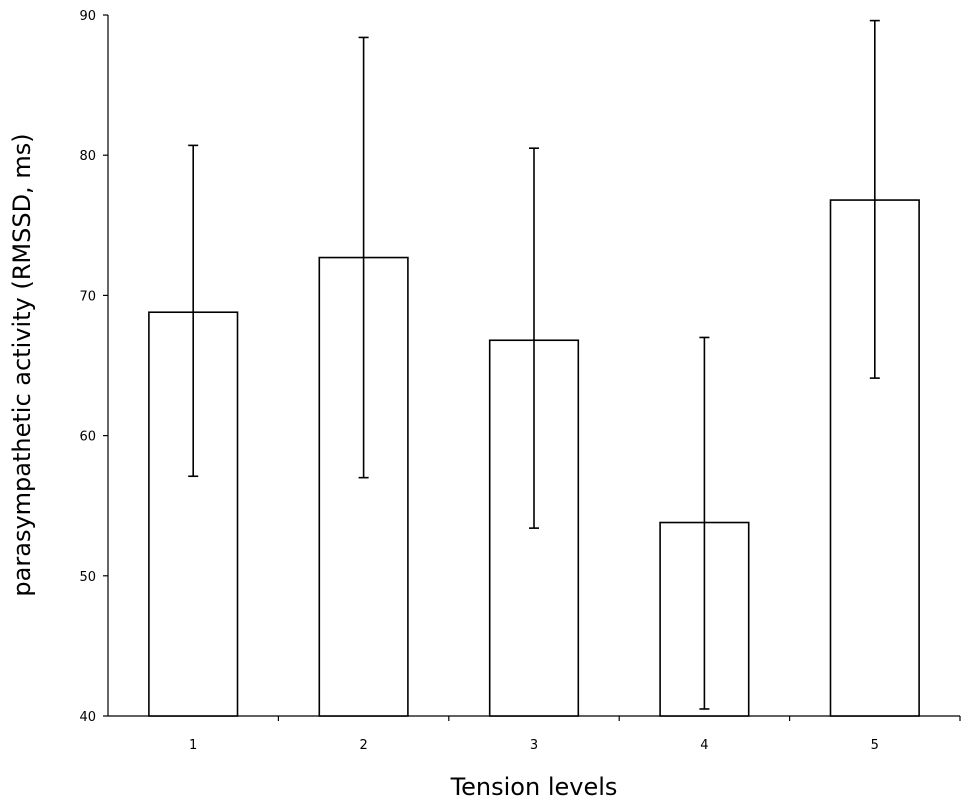  Describe the element at coordinates (534, 787) in the screenshot. I see `x-axis-title: Tension levels` at that location.